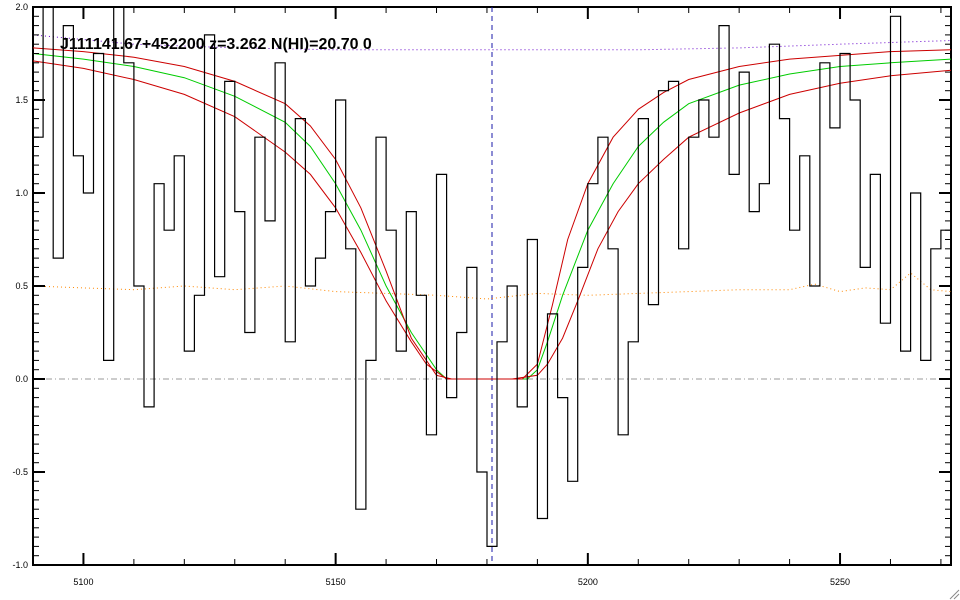 The height and width of the screenshot is (600, 960). I want to click on resize-grip-icon, so click(954, 594).